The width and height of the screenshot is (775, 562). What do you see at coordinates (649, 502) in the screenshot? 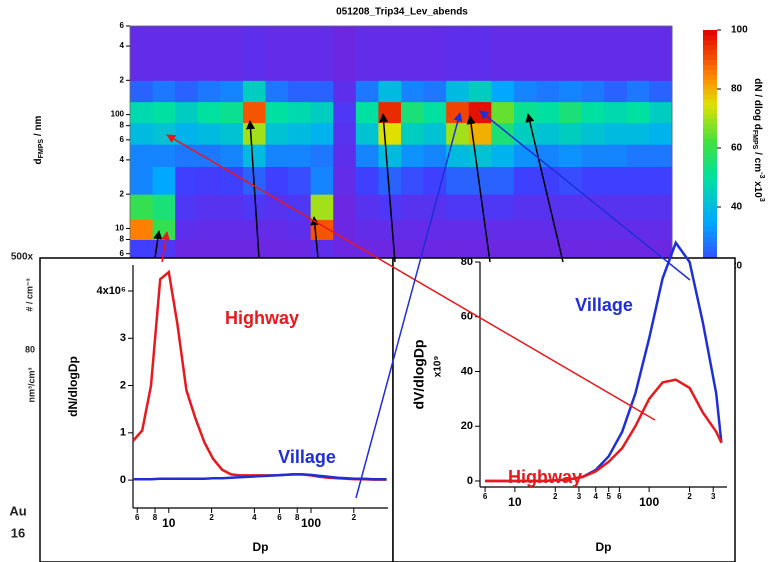
I see `x-tick-label: 100` at bounding box center [649, 502].